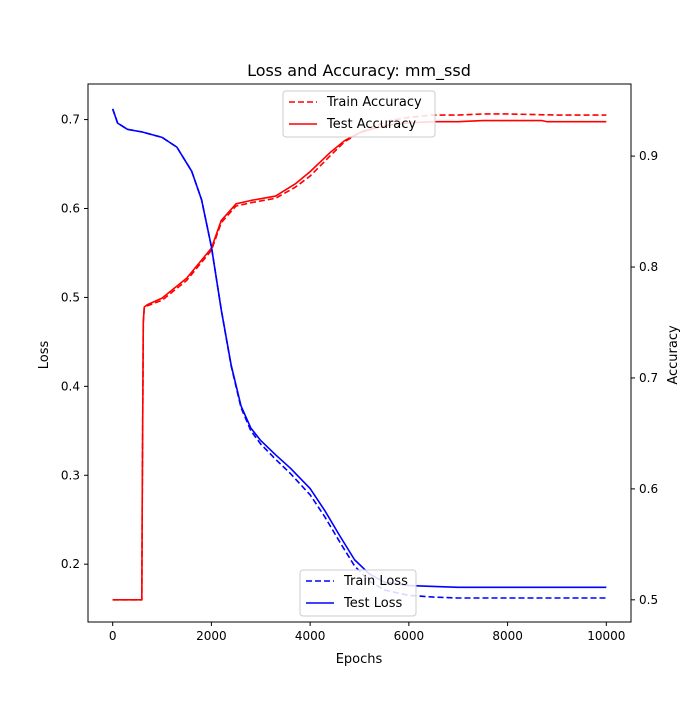  Describe the element at coordinates (648, 378) in the screenshot. I see `y-right-tick-label: 0.7` at that location.